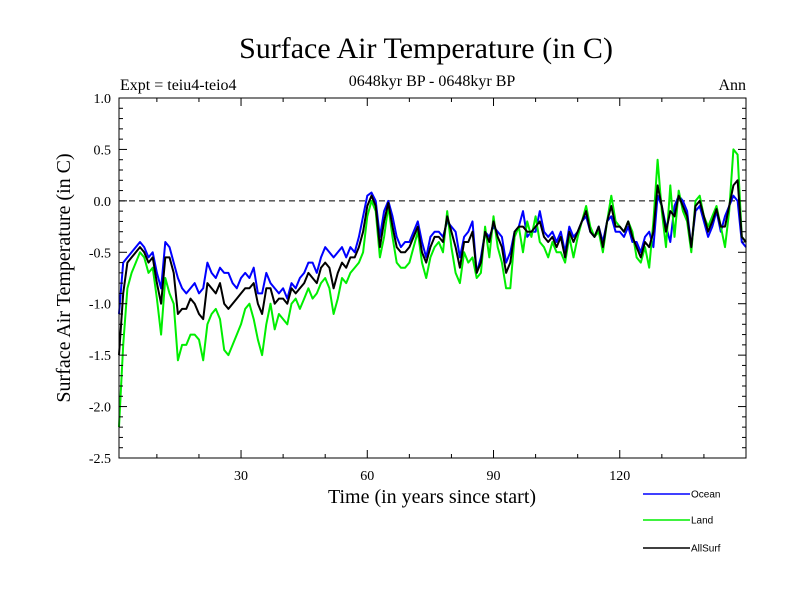  Describe the element at coordinates (103, 150) in the screenshot. I see `y-tick-label: 0.5` at that location.